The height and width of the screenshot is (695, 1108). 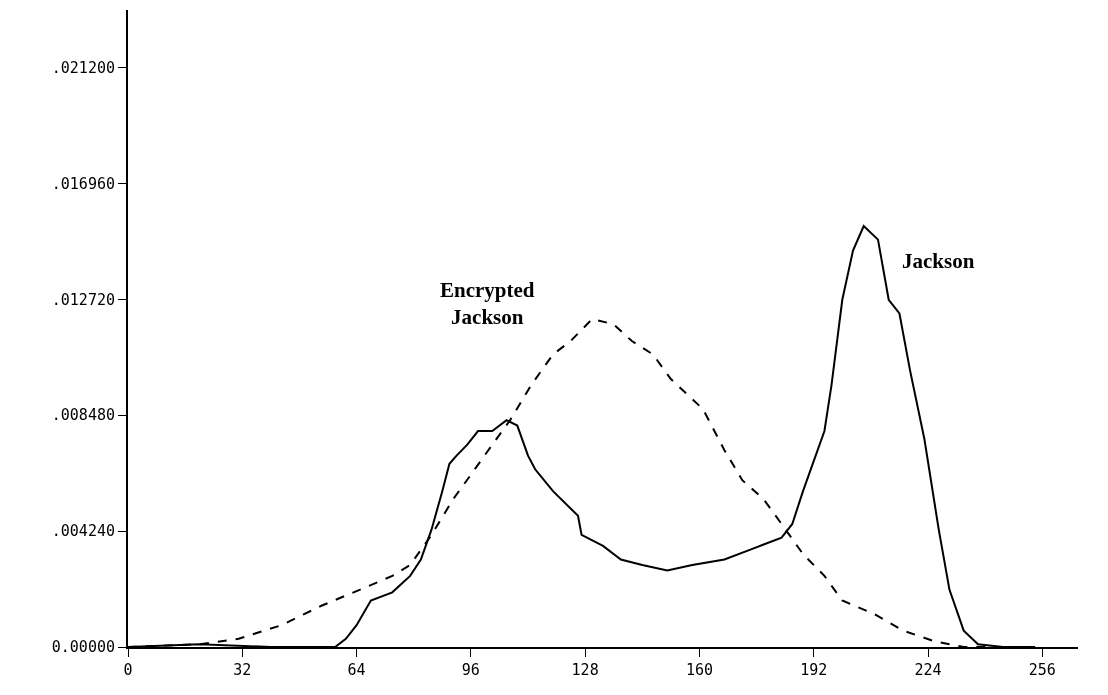 I want to click on x-tick-label: 0, so click(x=128, y=670).